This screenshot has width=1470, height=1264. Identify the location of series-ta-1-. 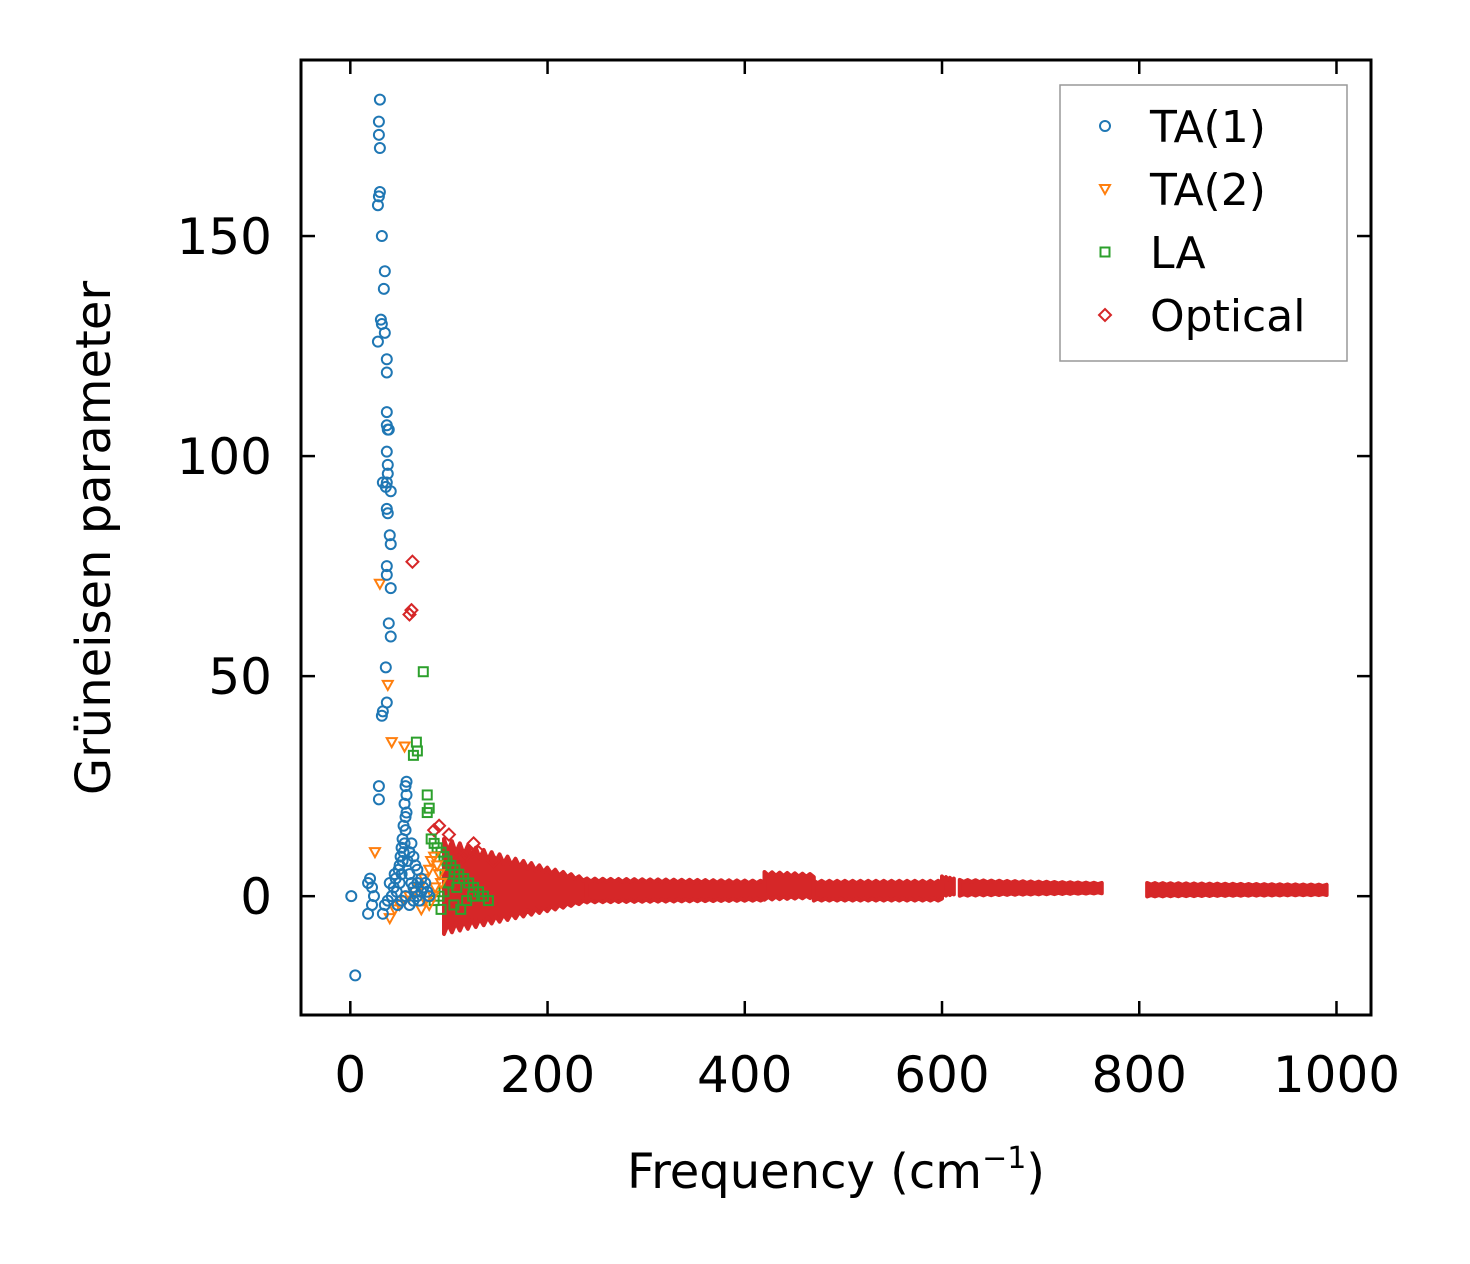
(390, 537).